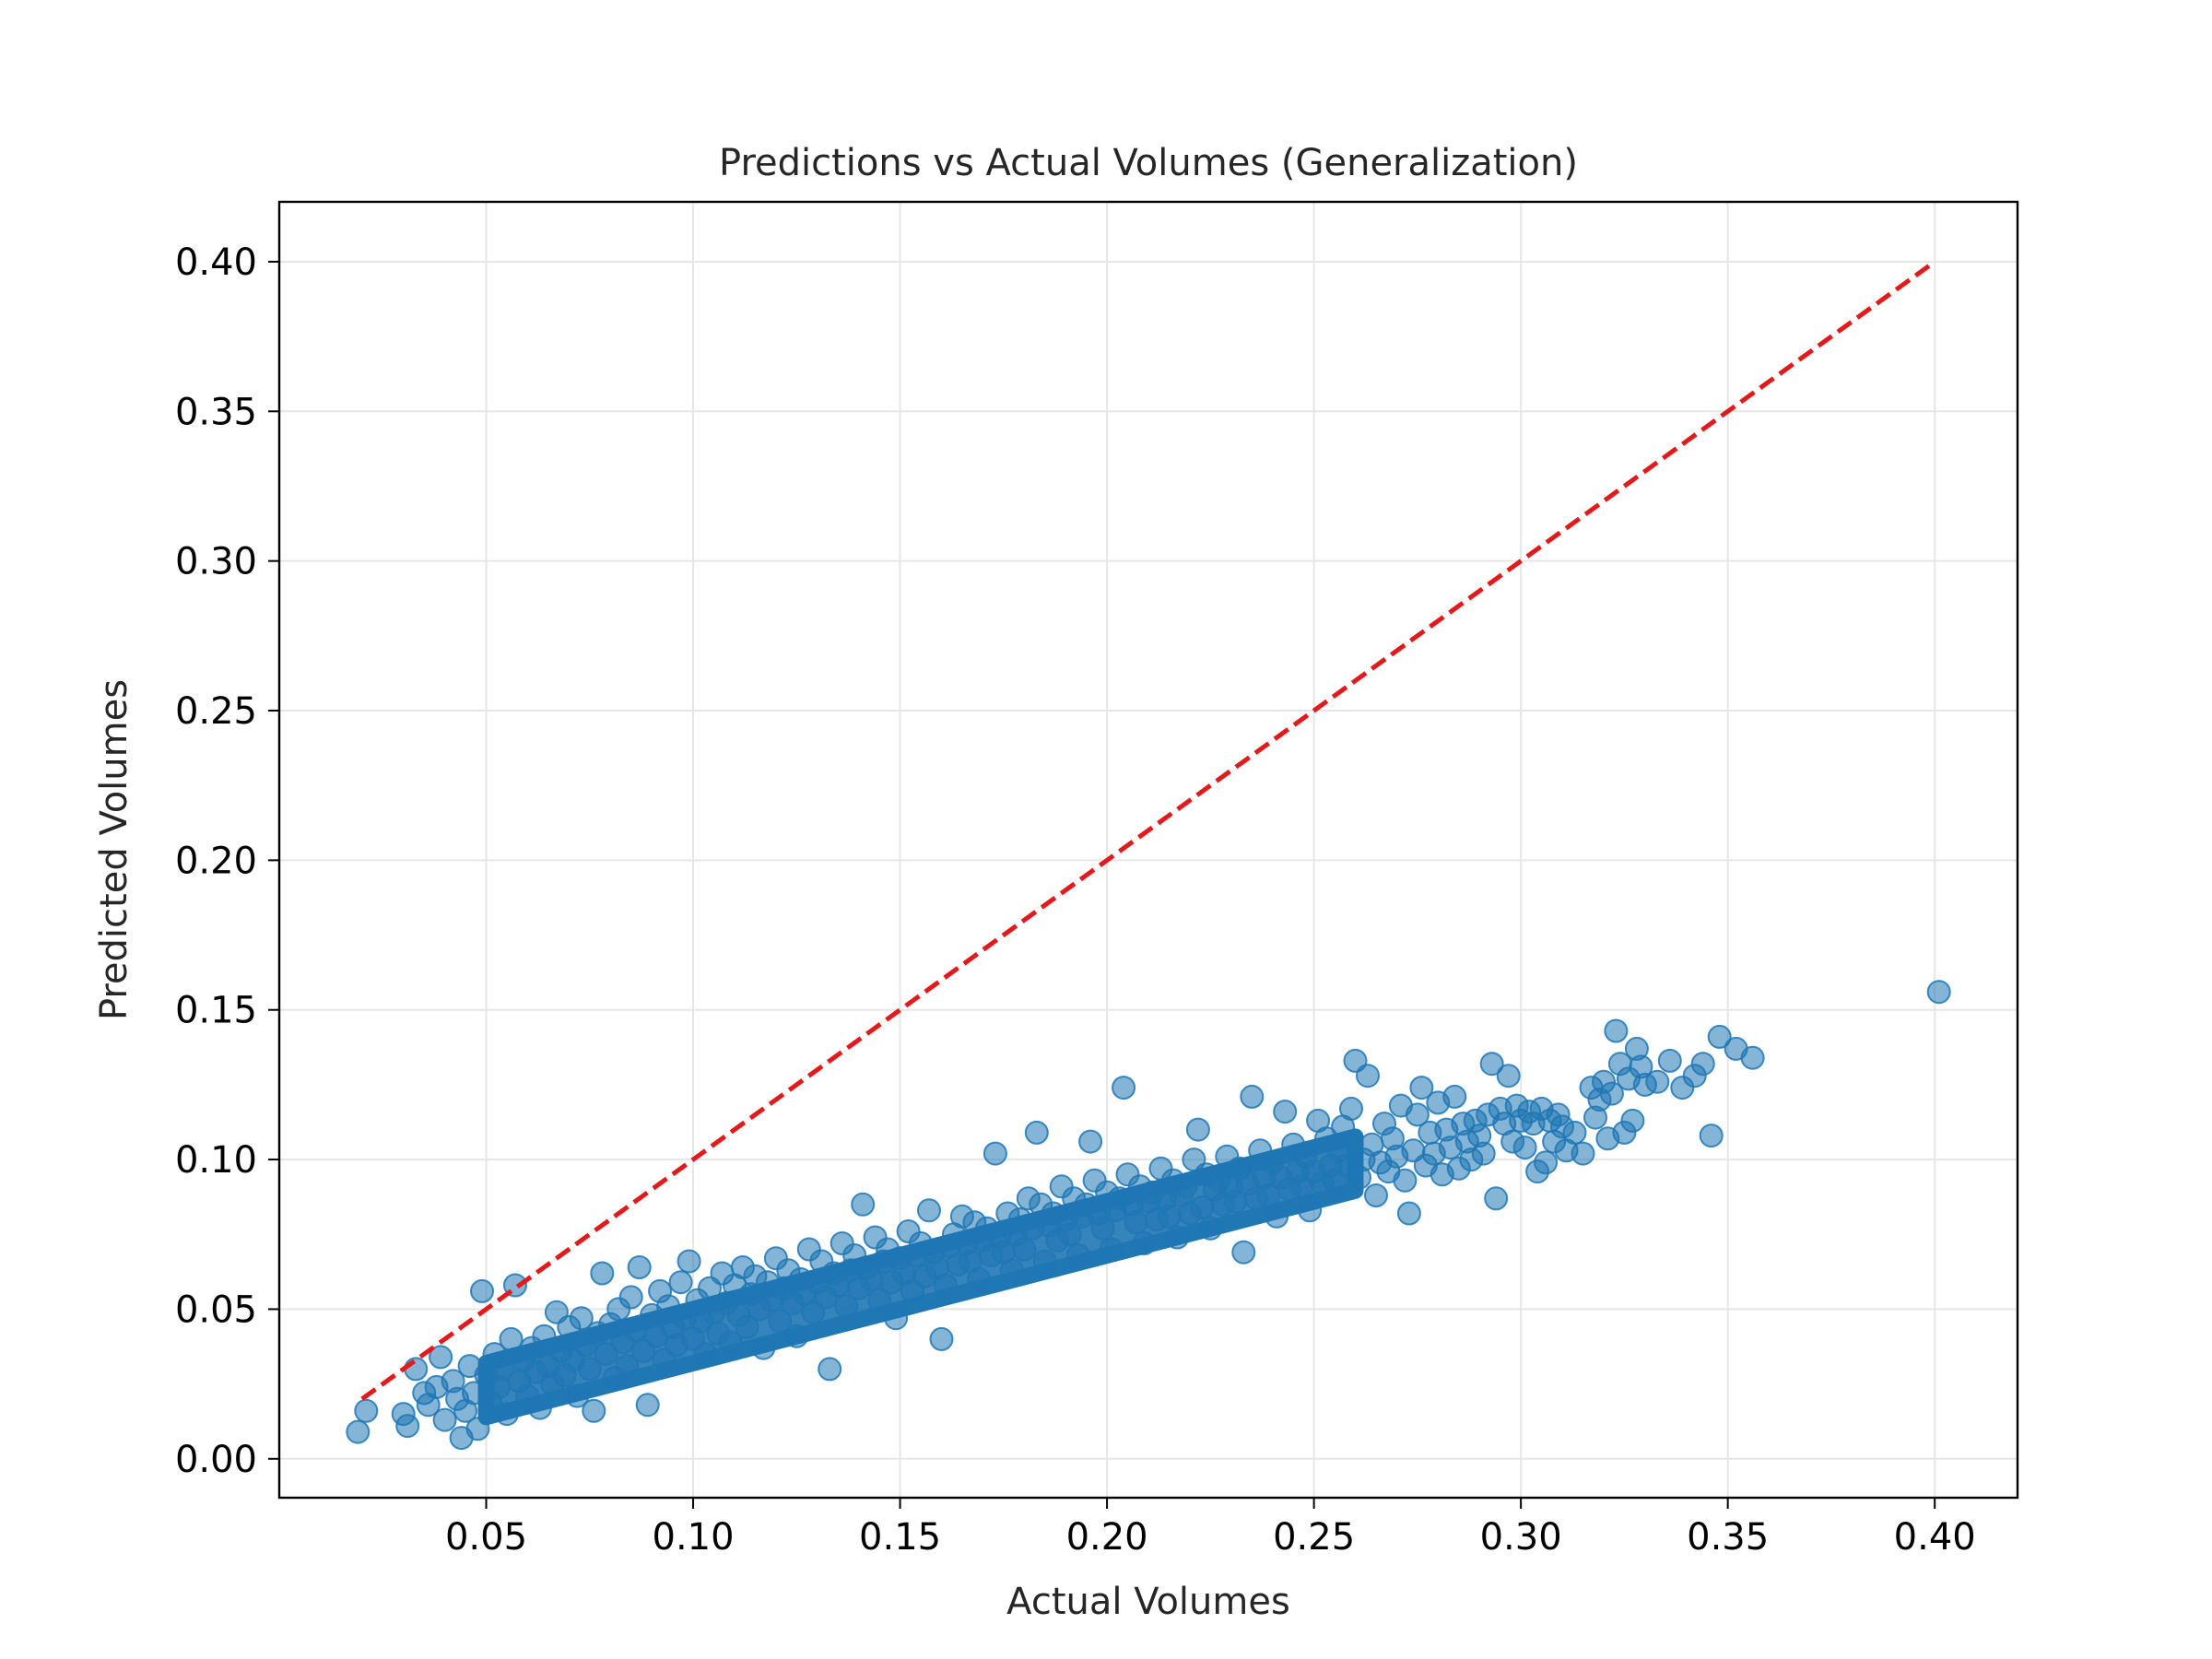  What do you see at coordinates (1148, 1602) in the screenshot?
I see `x-axis-label: Actual Volumes` at bounding box center [1148, 1602].